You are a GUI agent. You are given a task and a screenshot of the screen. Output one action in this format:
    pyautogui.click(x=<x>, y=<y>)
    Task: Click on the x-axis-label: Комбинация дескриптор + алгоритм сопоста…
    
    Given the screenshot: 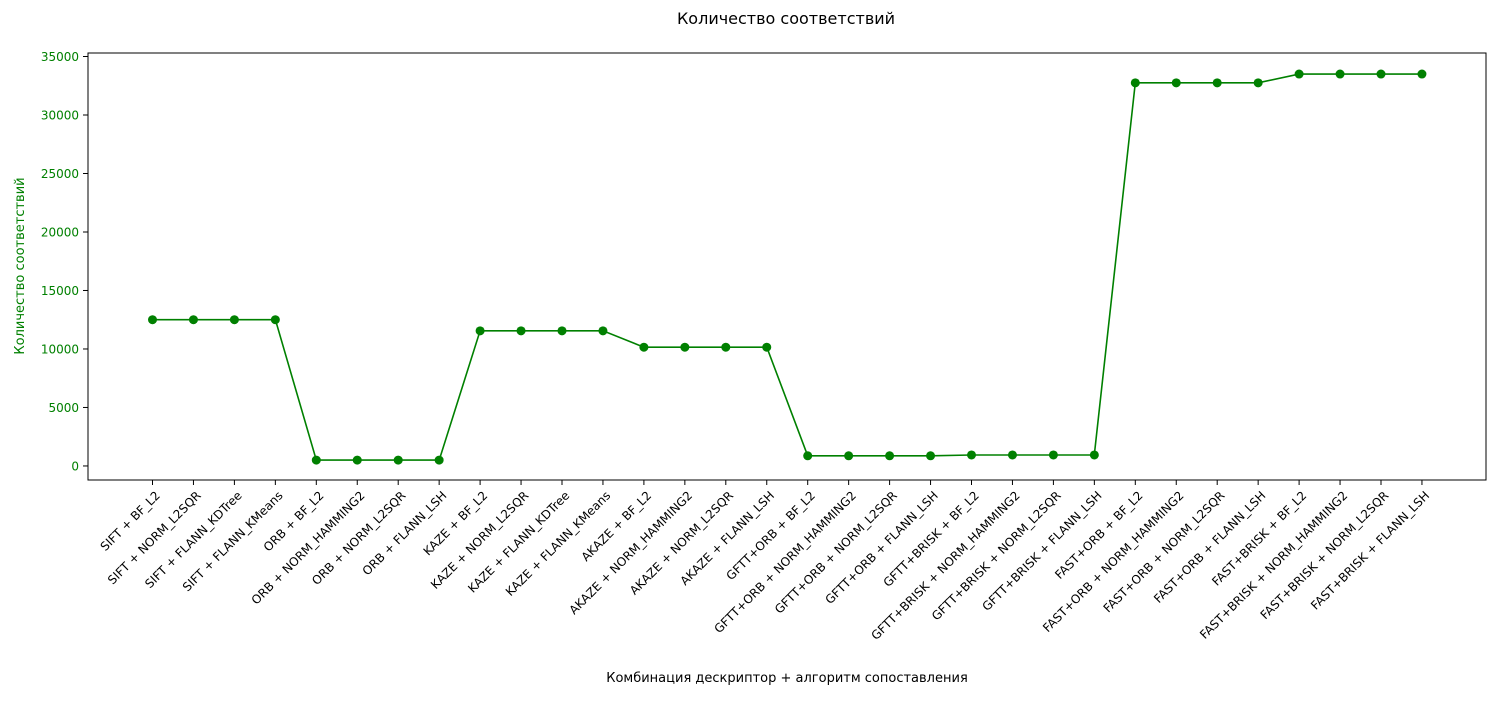 What is the action you would take?
    pyautogui.click(x=787, y=678)
    